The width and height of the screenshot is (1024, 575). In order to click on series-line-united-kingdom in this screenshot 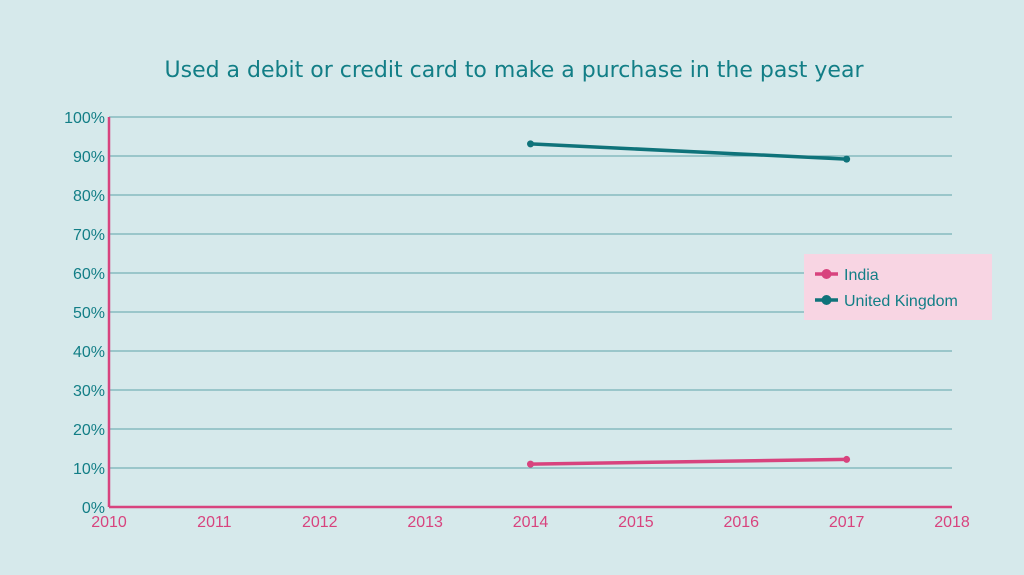, I will do `click(688, 151)`.